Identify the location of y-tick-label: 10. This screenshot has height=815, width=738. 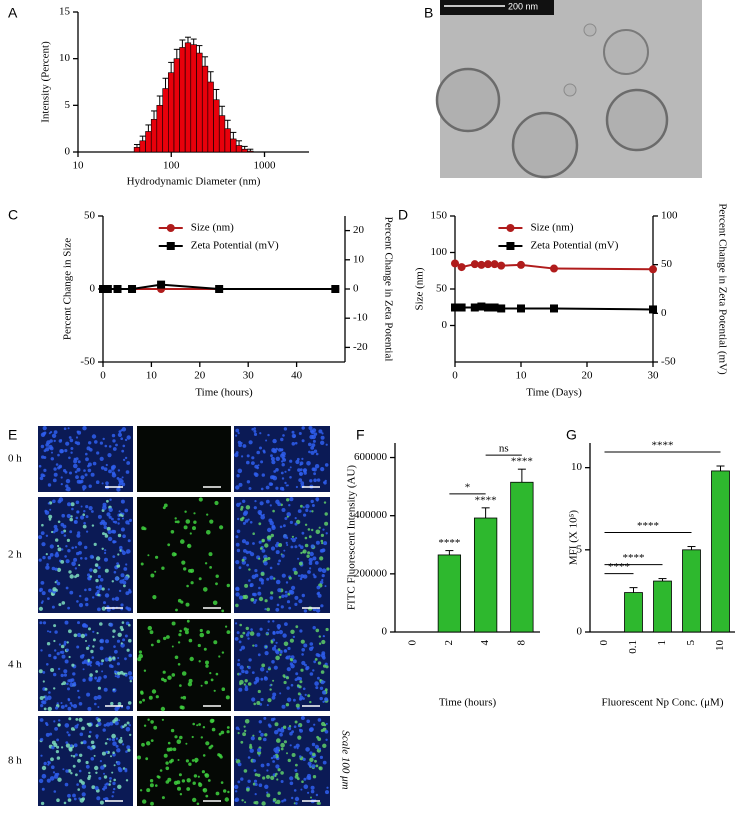
(577, 467).